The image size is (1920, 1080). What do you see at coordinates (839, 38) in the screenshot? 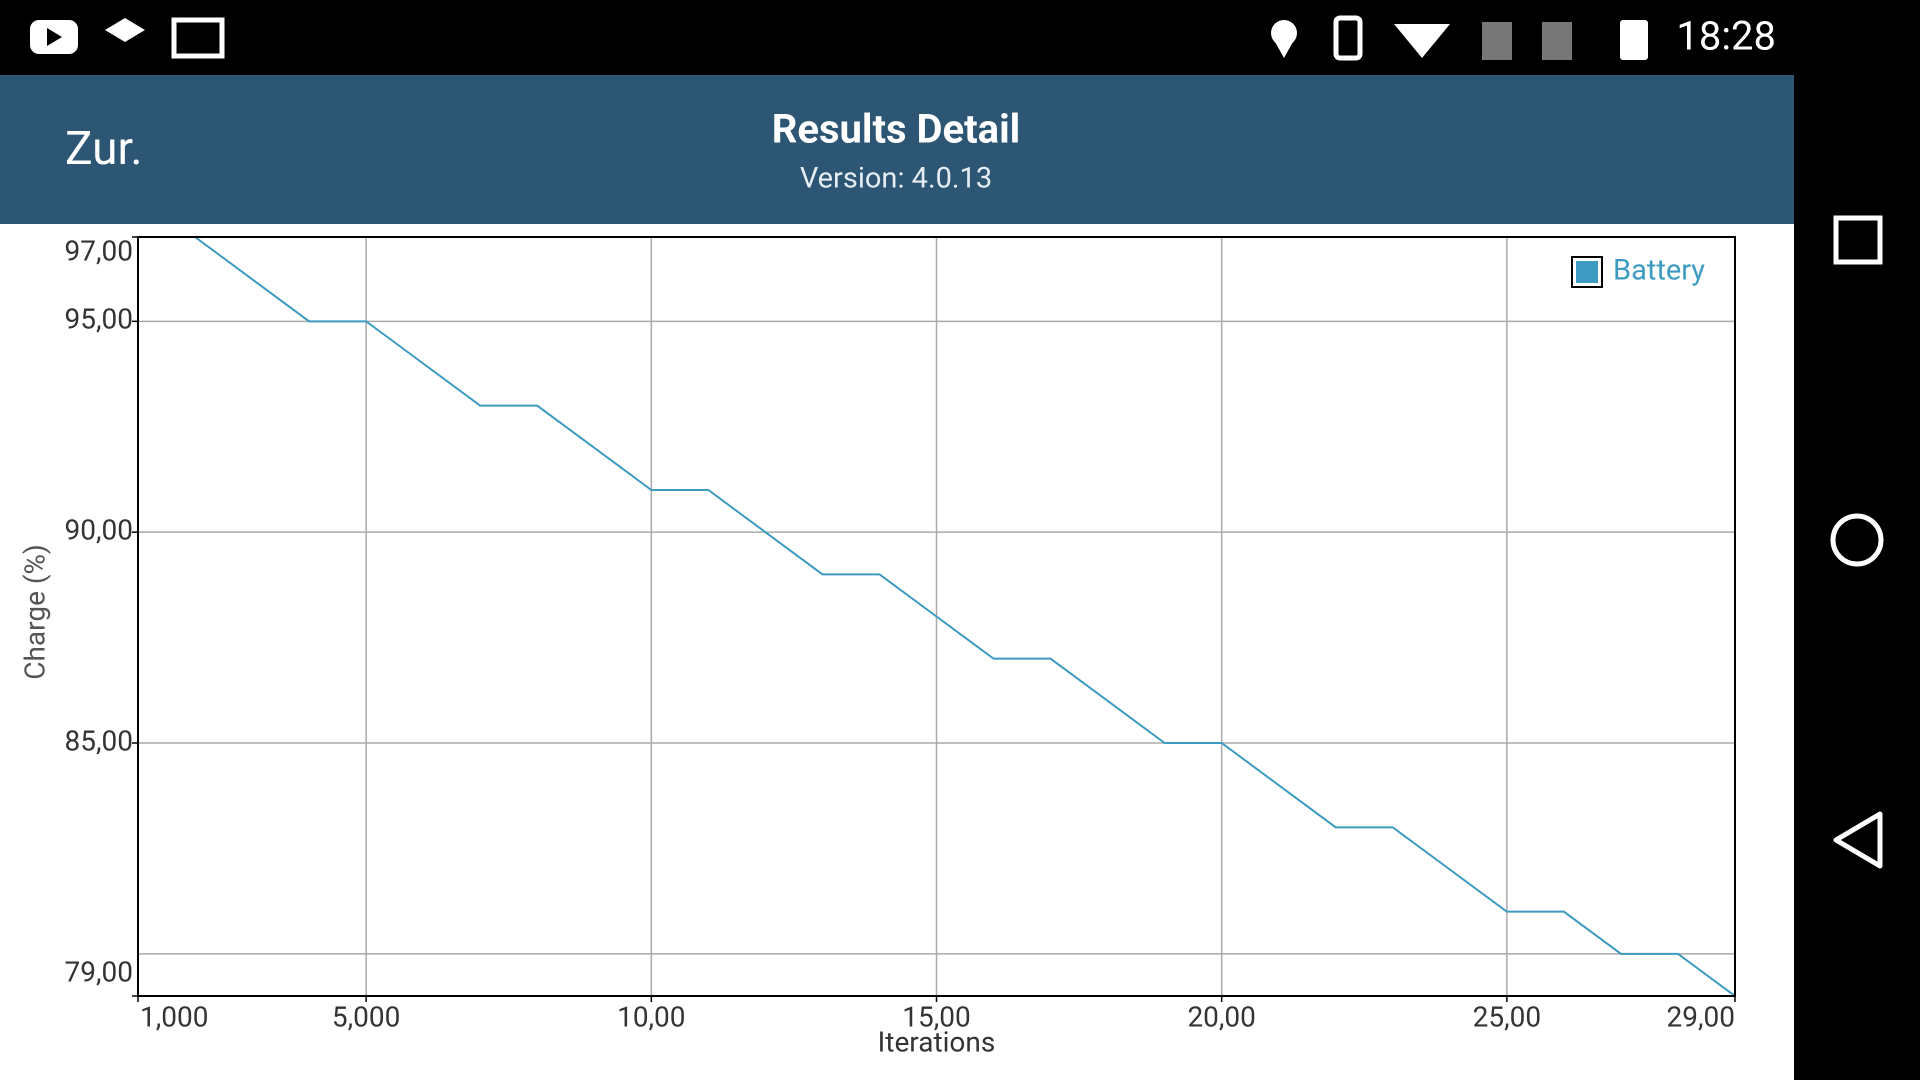
I see `status-icons` at bounding box center [839, 38].